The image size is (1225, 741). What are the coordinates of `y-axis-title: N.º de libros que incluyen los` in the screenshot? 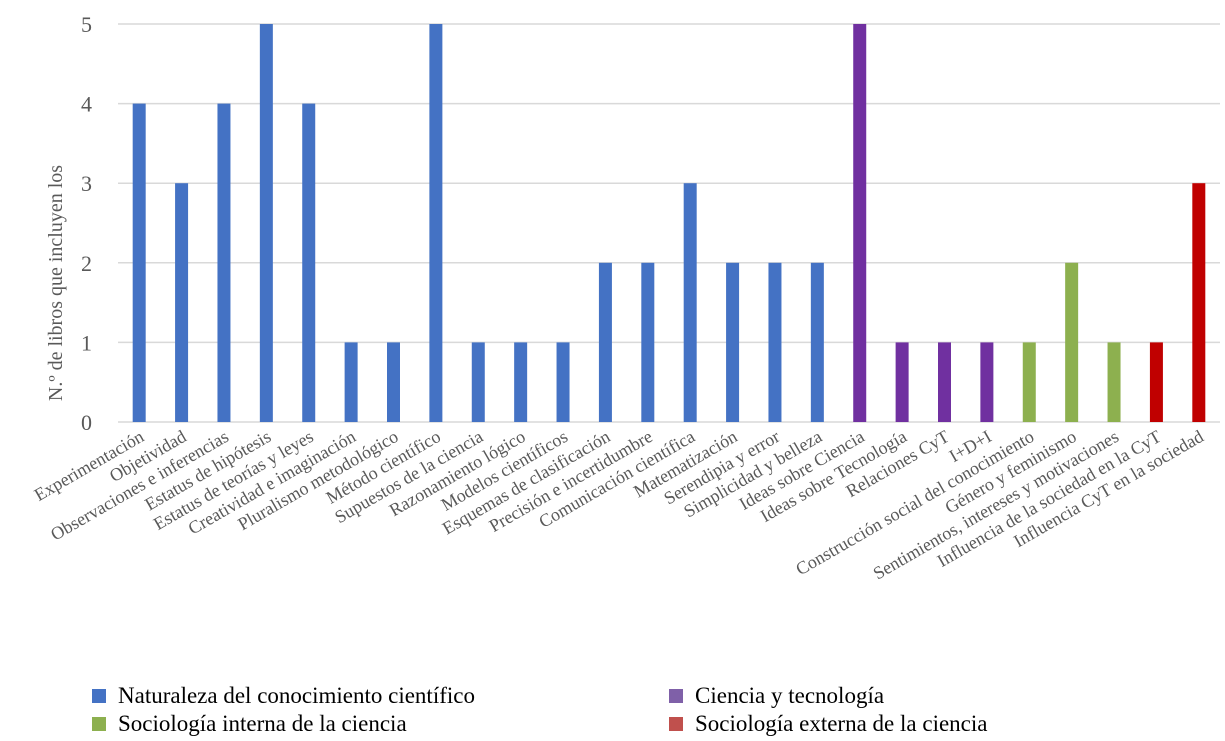 It's located at (56, 283).